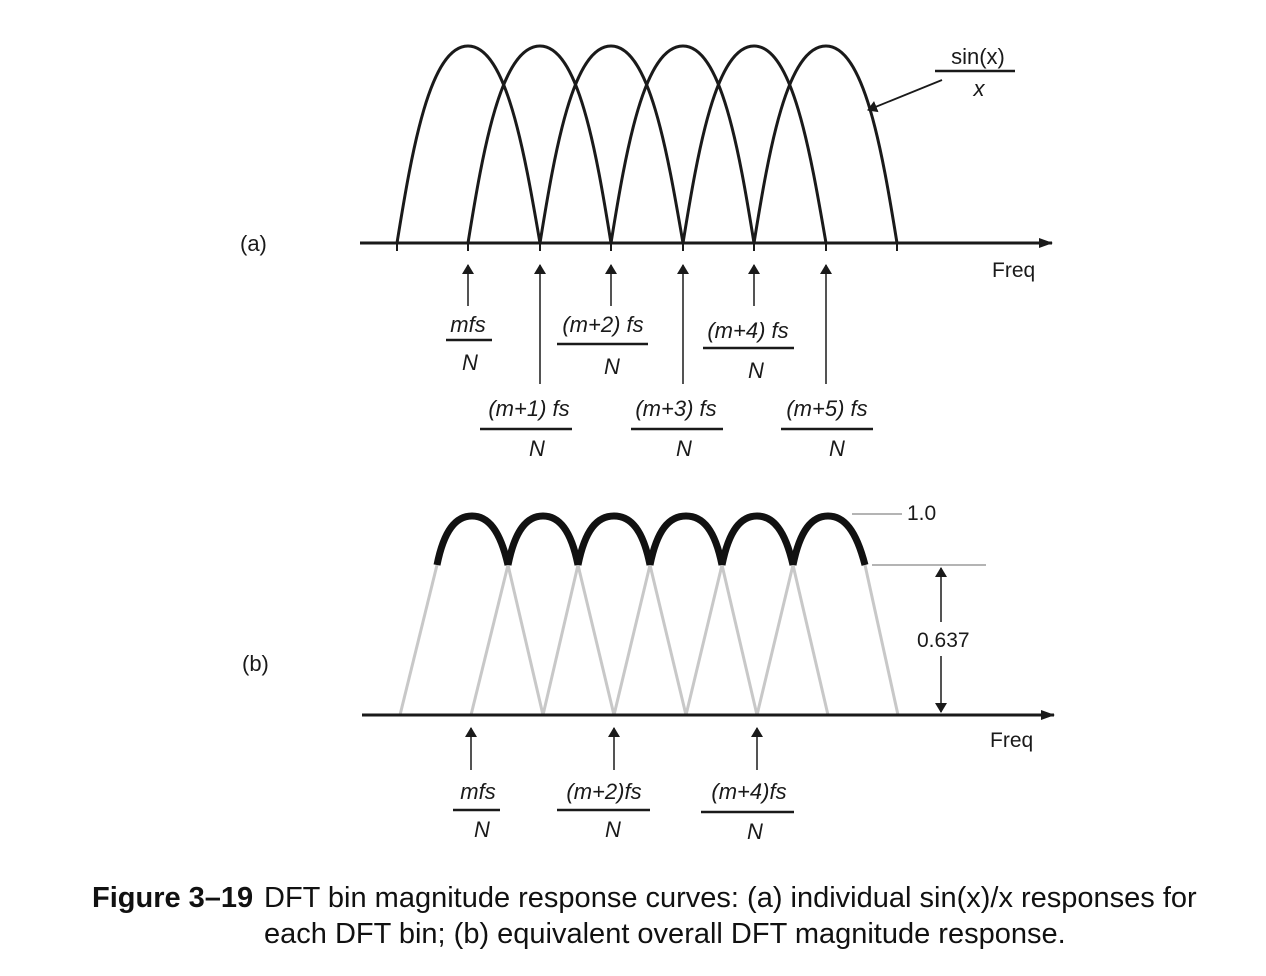 This screenshot has height=976, width=1266. What do you see at coordinates (1011, 740) in the screenshot?
I see `panel-b-axis-label: Freq` at bounding box center [1011, 740].